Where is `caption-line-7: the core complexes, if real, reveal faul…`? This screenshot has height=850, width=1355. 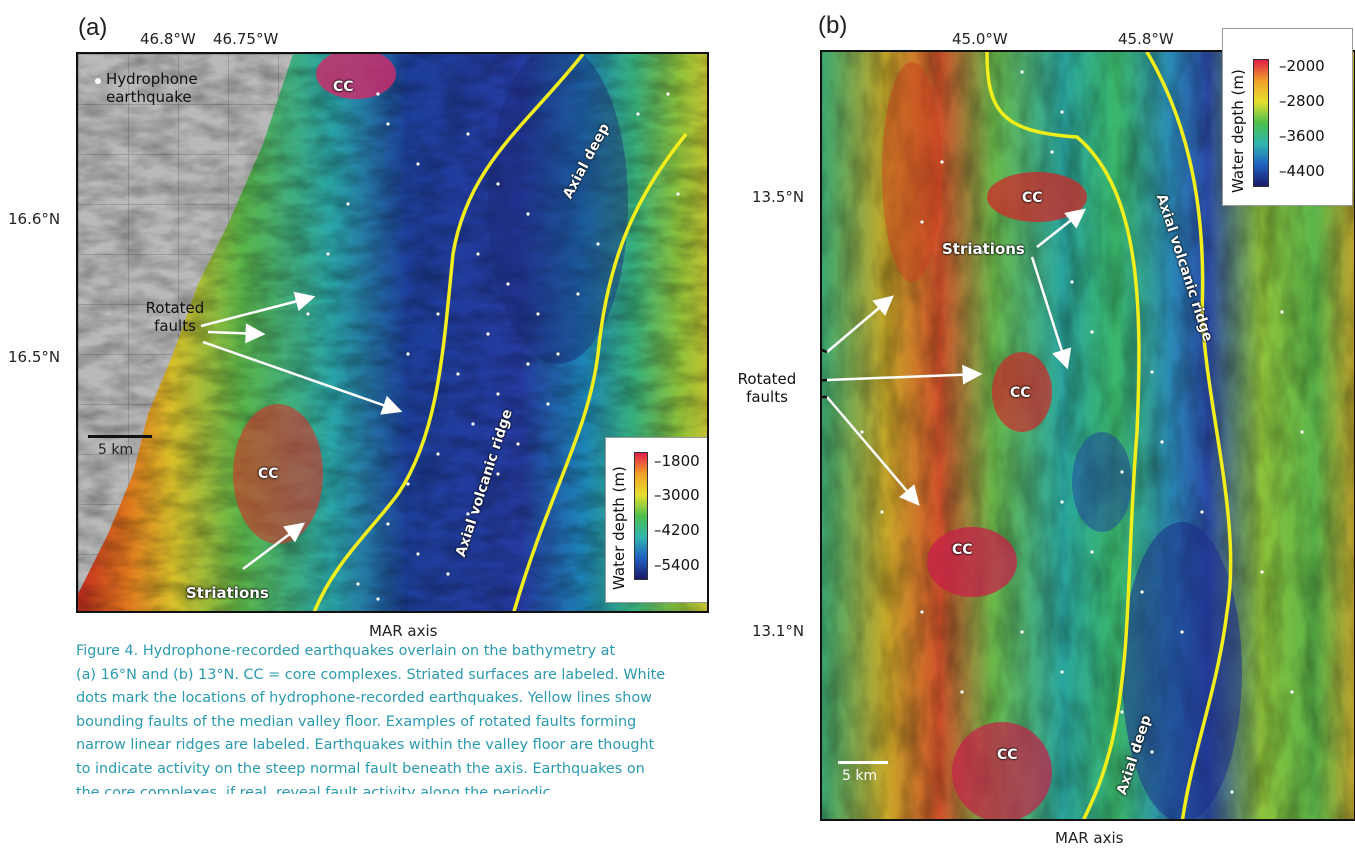 caption-line-7: the core complexes, if real, reveal faul… is located at coordinates (313, 789).